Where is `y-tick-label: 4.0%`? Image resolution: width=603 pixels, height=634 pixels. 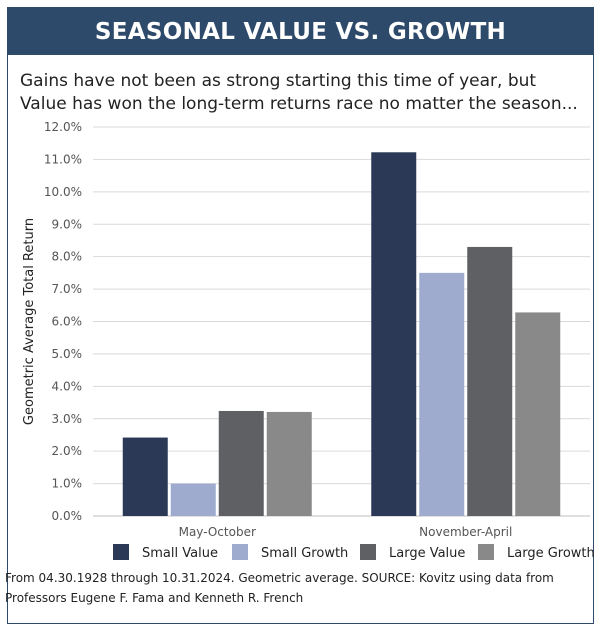 y-tick-label: 4.0% is located at coordinates (67, 386).